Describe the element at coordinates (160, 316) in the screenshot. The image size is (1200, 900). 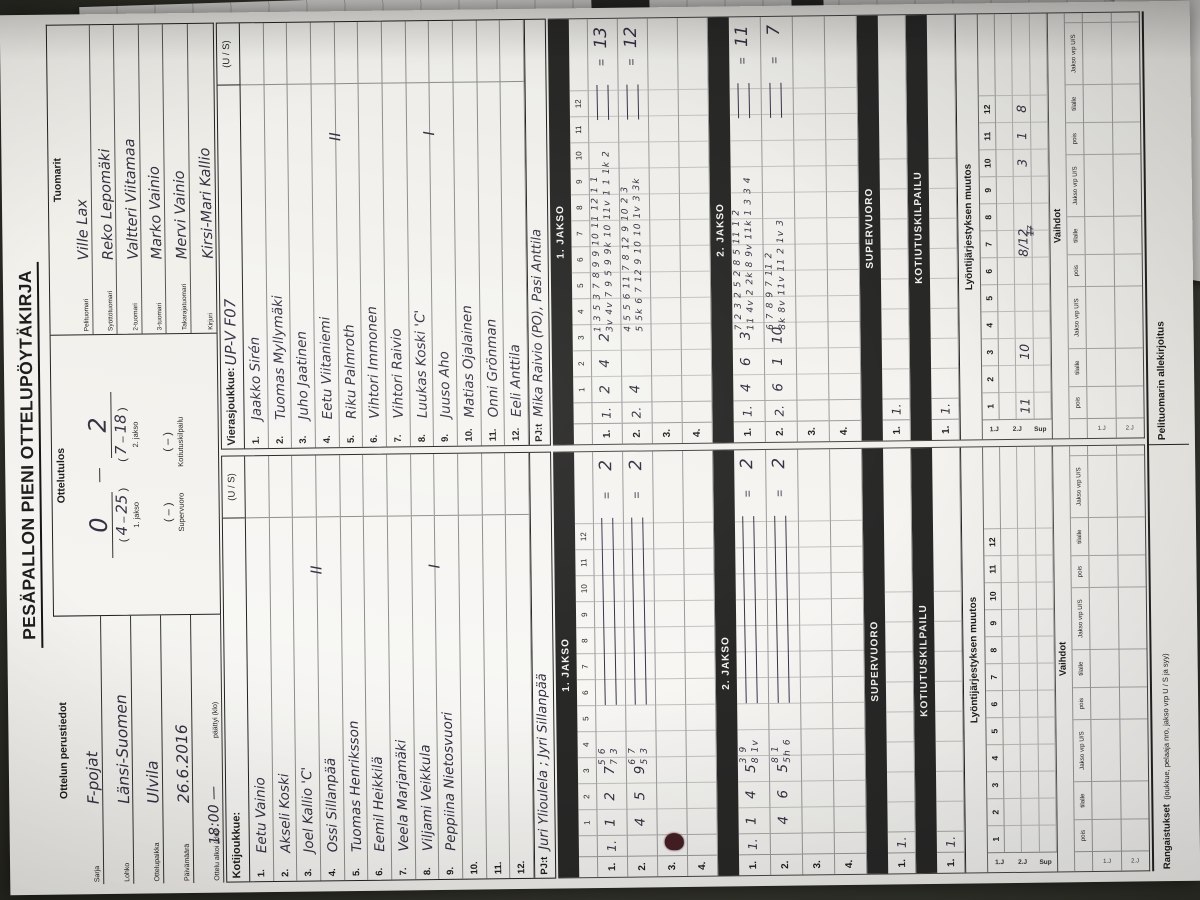
I see `official-role: 3-tuomari` at that location.